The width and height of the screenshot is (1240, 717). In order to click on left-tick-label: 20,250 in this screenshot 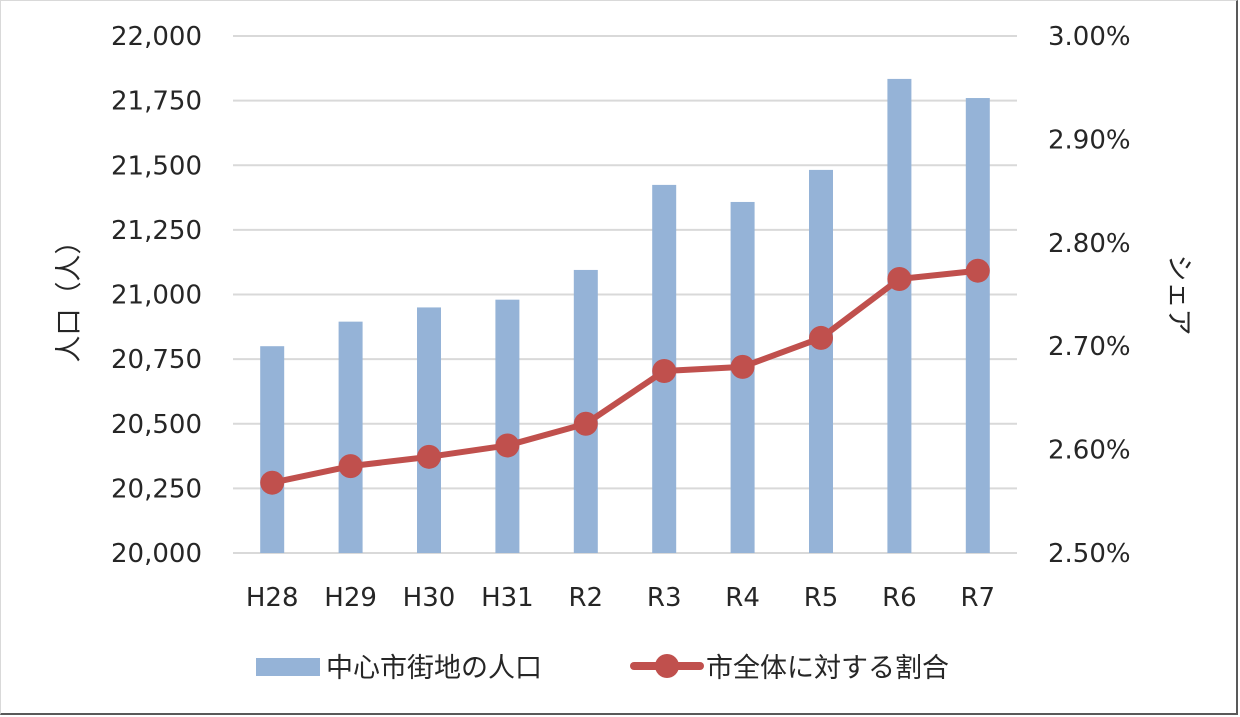, I will do `click(156, 489)`.